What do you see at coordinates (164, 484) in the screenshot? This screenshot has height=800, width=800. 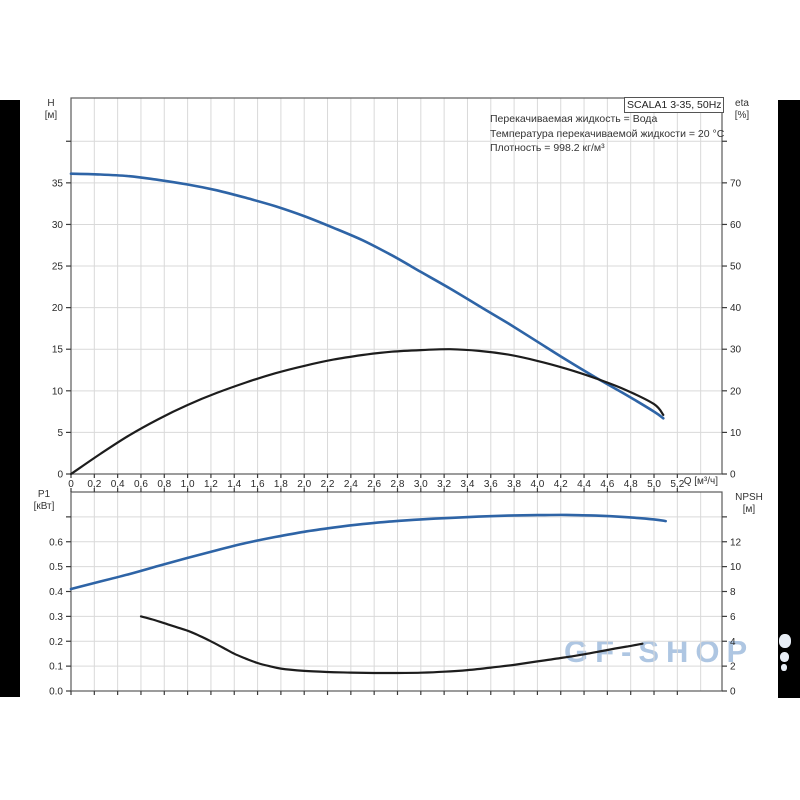 I see `x-tick-label: 0,8` at bounding box center [164, 484].